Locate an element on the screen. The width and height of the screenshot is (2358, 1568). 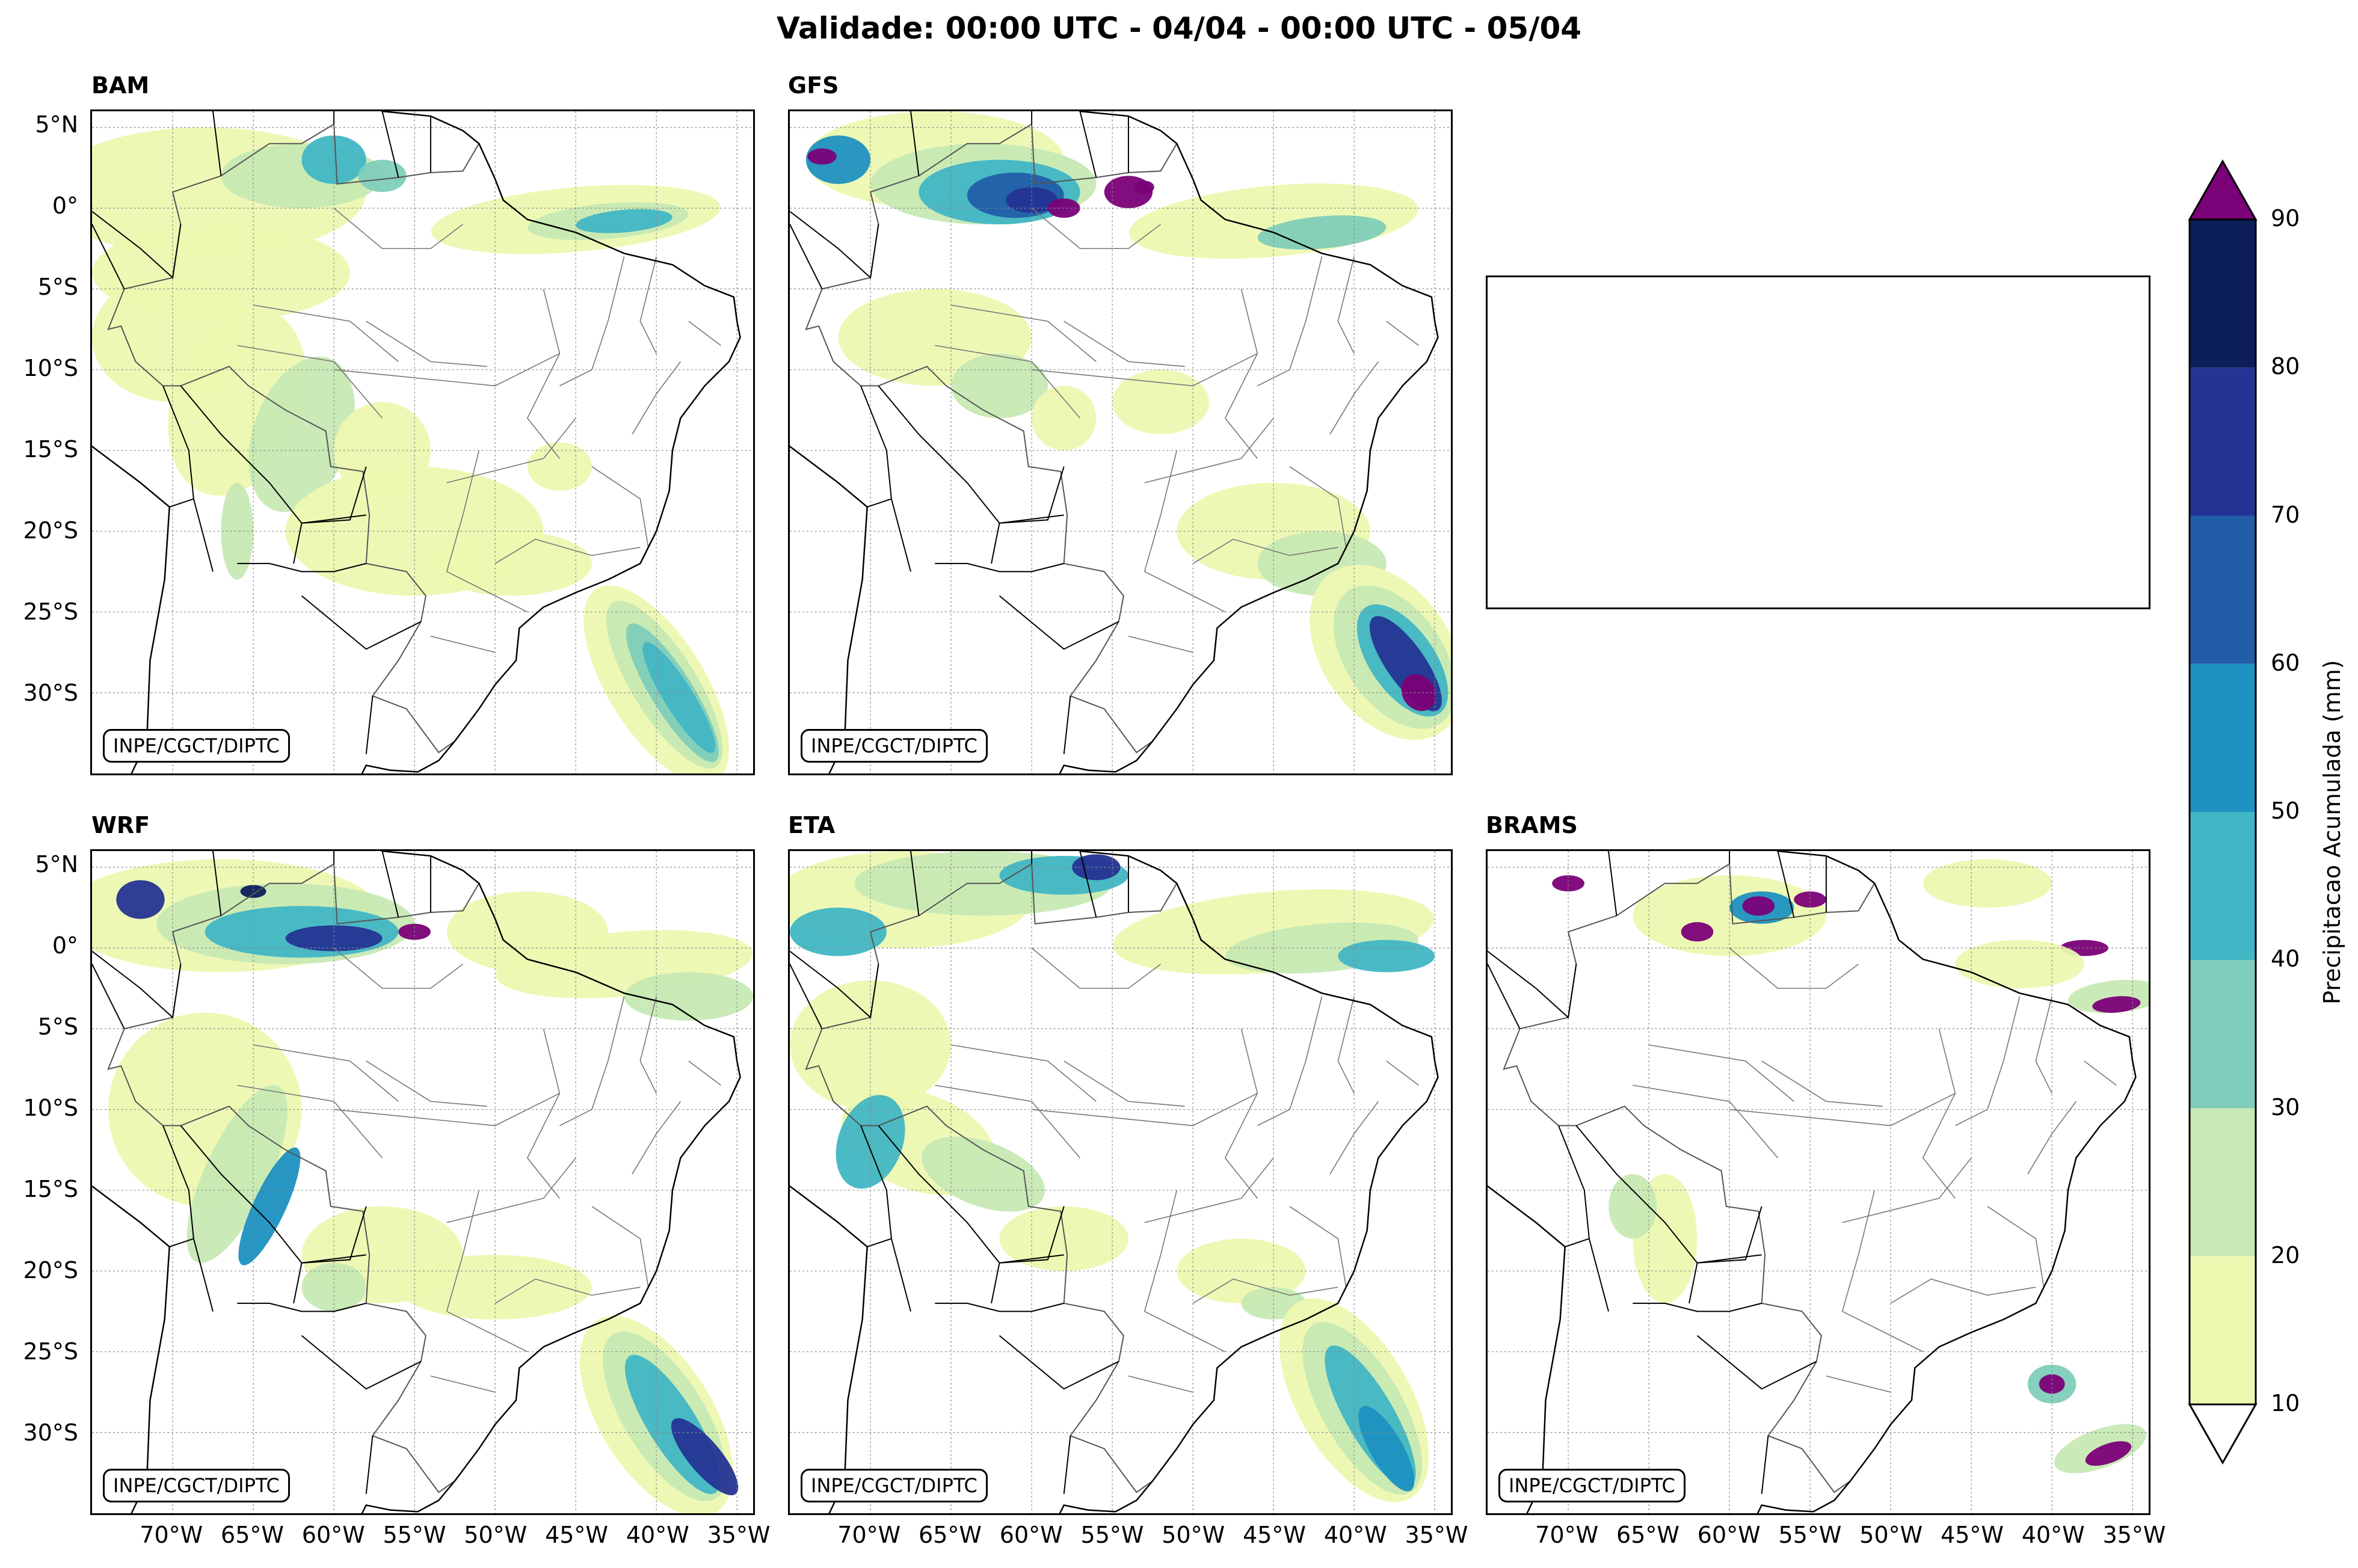
colorbar-tick-label: 40 is located at coordinates (2285, 959).